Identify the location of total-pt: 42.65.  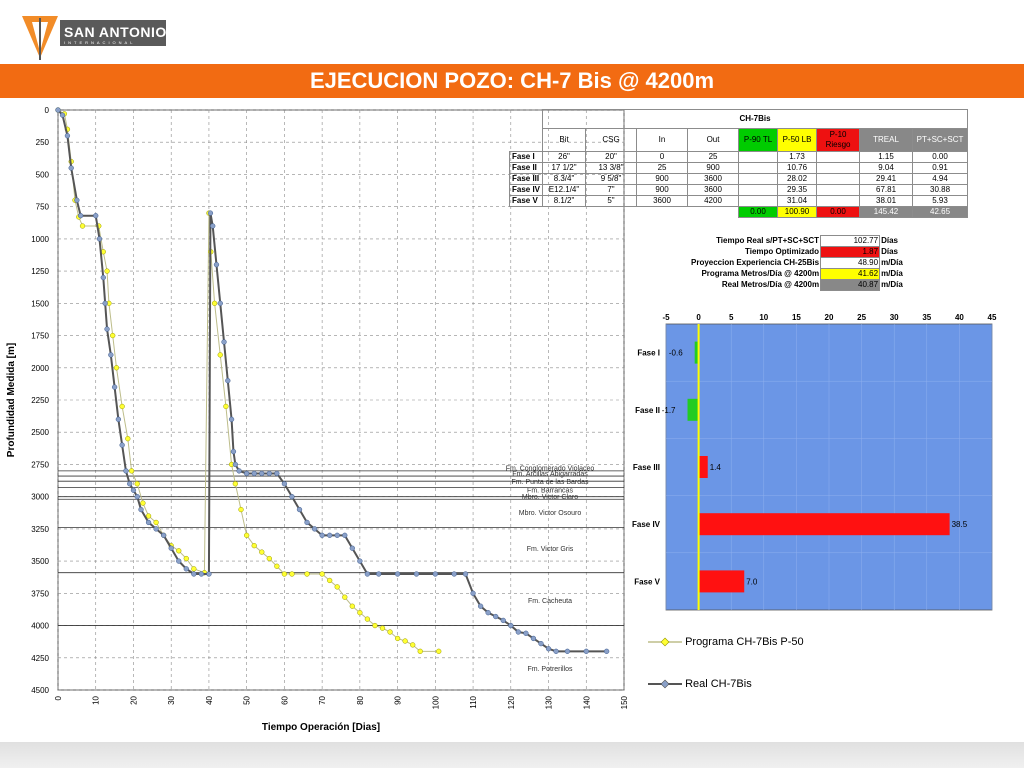
(940, 212).